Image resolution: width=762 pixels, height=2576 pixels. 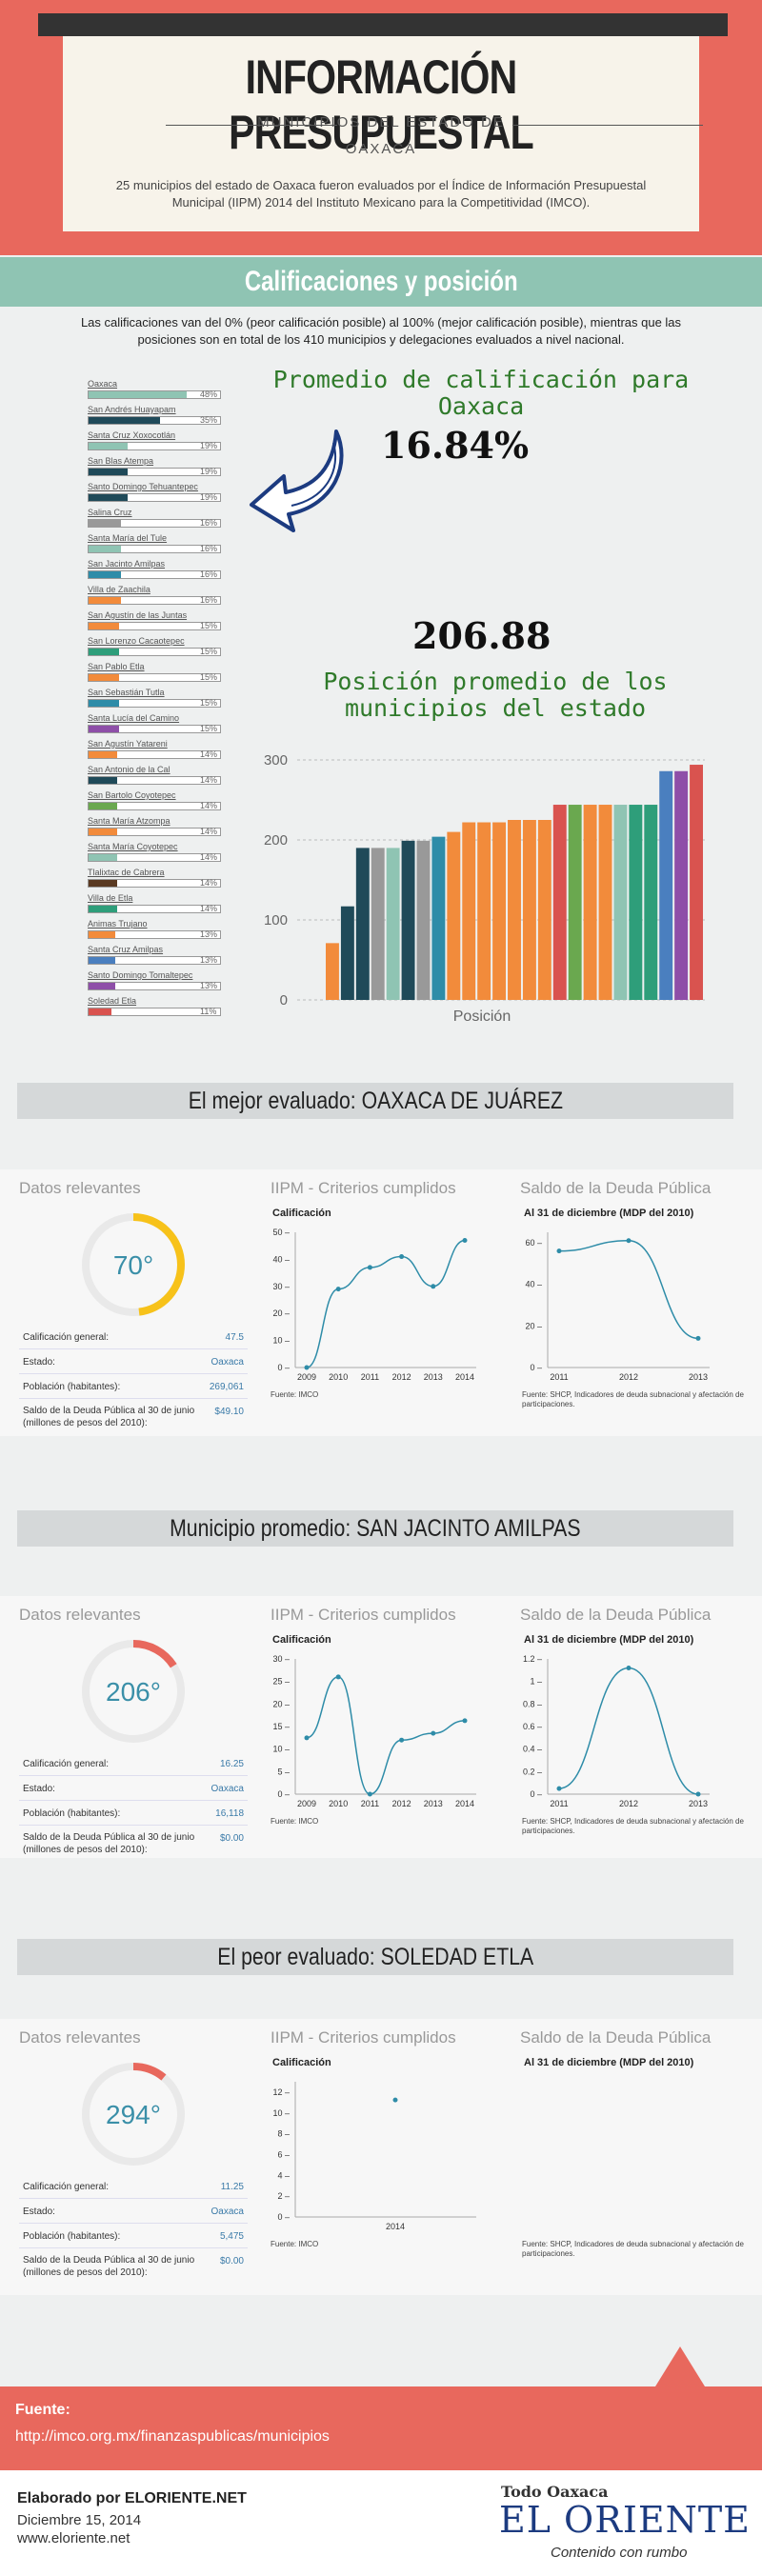 What do you see at coordinates (116, 666) in the screenshot?
I see `municipality-name: San Pablo Etla` at bounding box center [116, 666].